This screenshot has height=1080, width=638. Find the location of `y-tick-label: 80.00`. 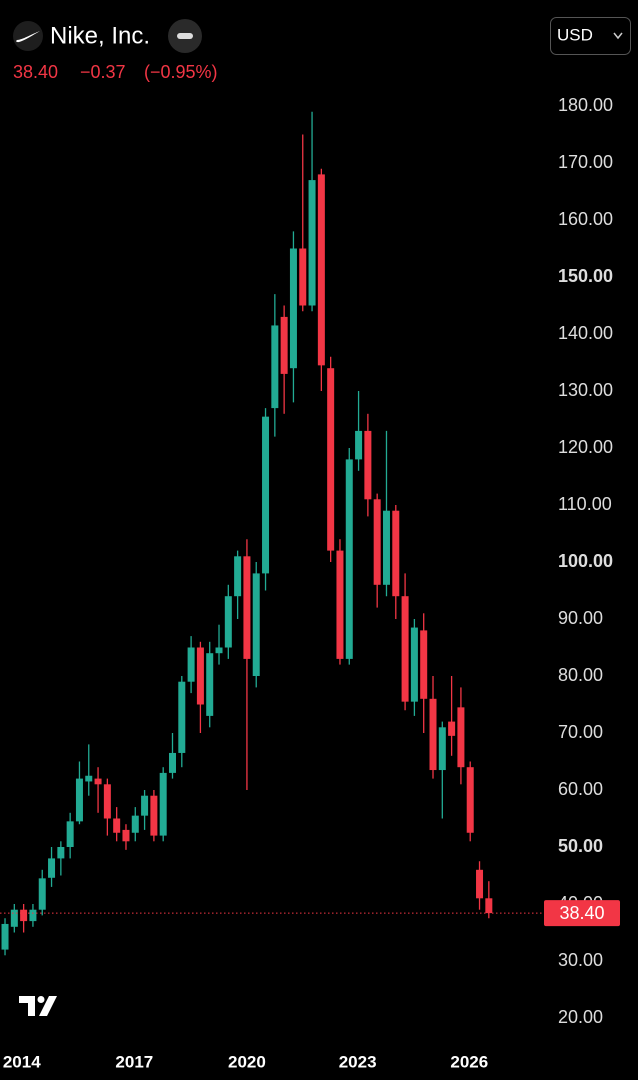

y-tick-label: 80.00 is located at coordinates (580, 675).